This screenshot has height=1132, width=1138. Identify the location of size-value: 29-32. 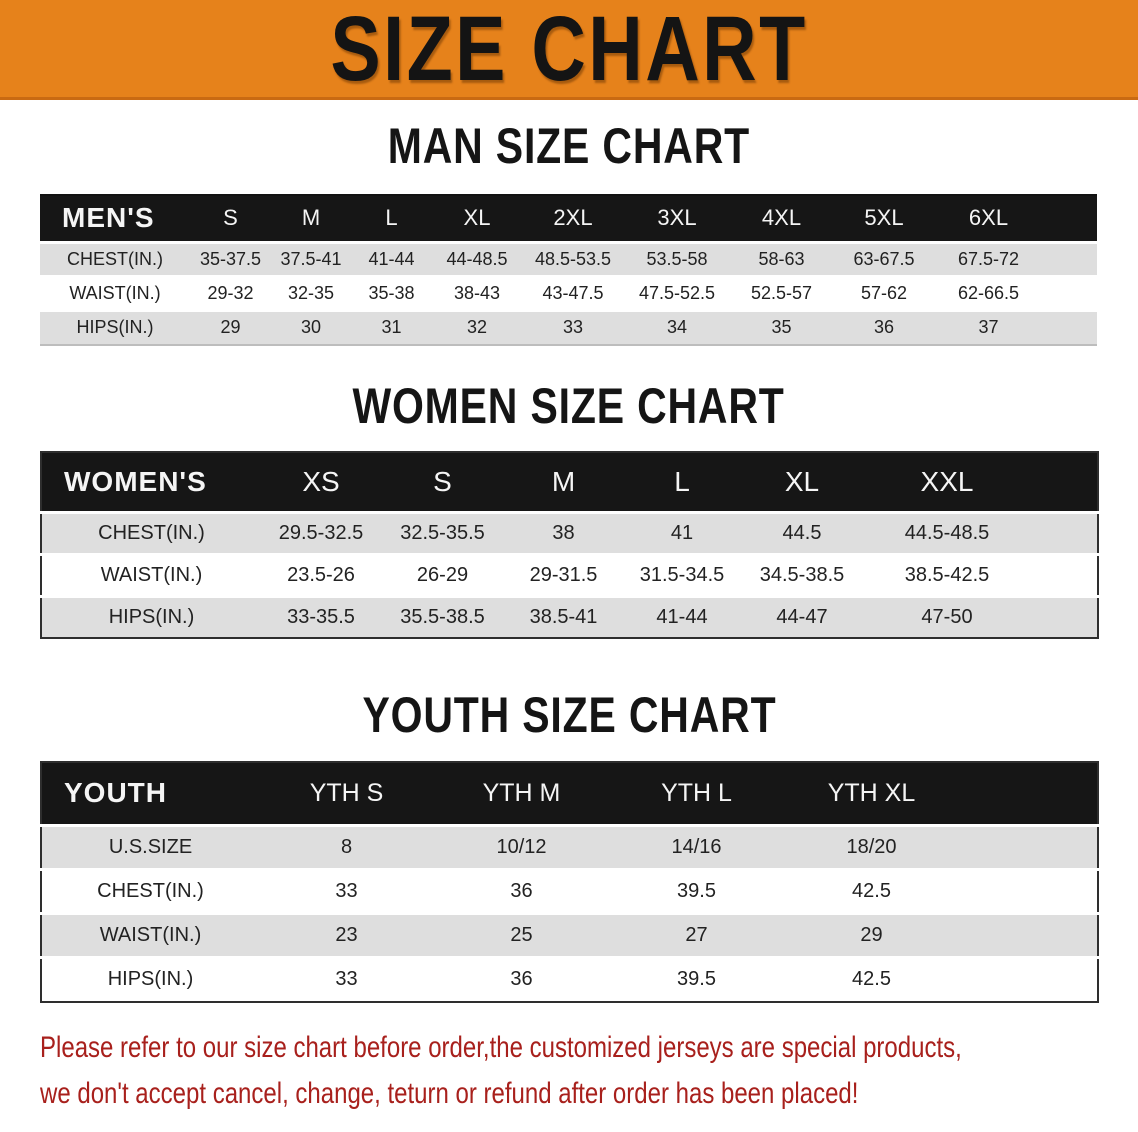
(230, 293).